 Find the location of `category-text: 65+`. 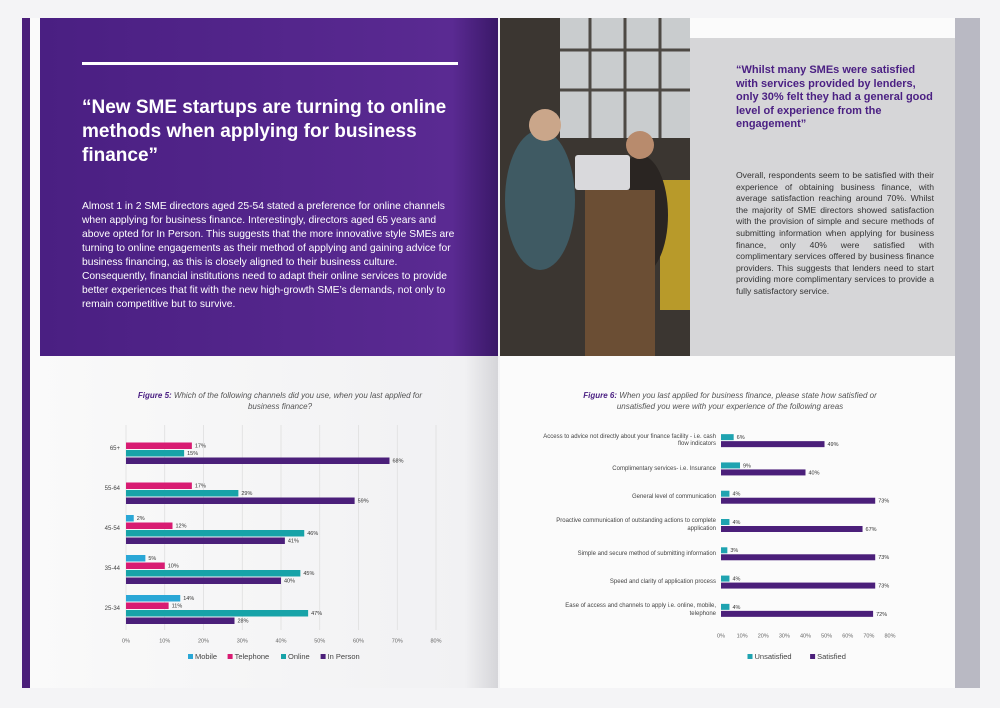

category-text: 65+ is located at coordinates (114, 449).